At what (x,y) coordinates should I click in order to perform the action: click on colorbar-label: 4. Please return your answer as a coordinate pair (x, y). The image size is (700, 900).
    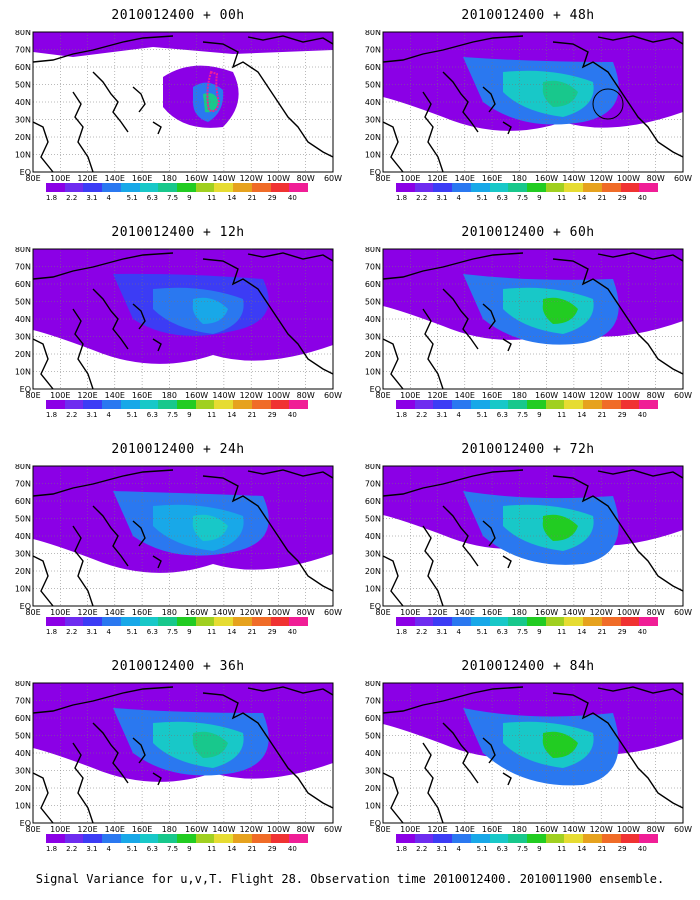
    Looking at the image, I should click on (108, 632).